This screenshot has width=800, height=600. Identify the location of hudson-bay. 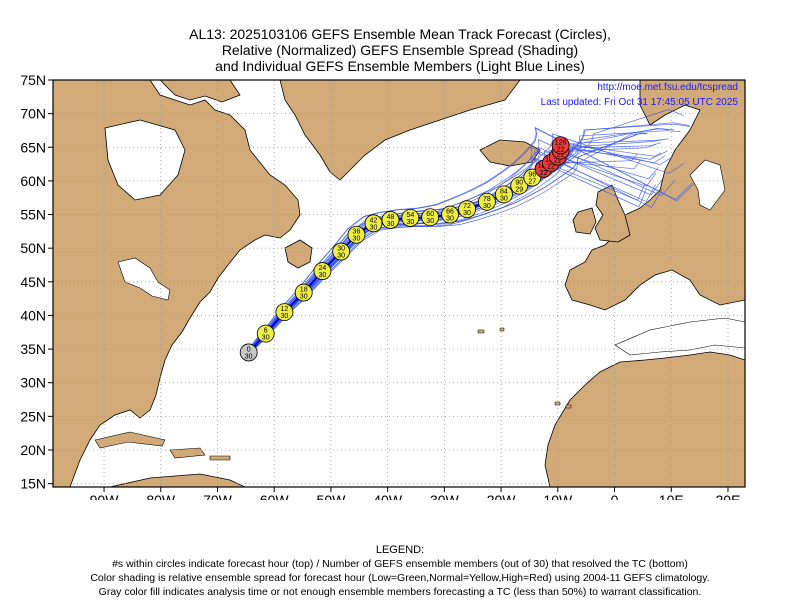
(145, 160).